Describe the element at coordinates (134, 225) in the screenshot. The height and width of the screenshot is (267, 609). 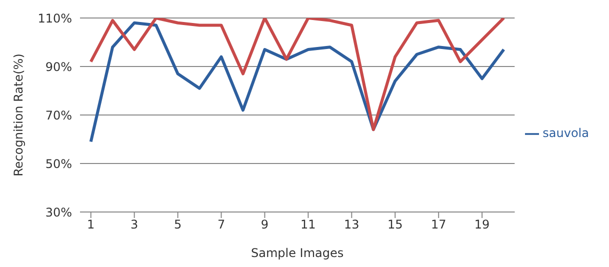
I see `x-tick-label: 3` at that location.